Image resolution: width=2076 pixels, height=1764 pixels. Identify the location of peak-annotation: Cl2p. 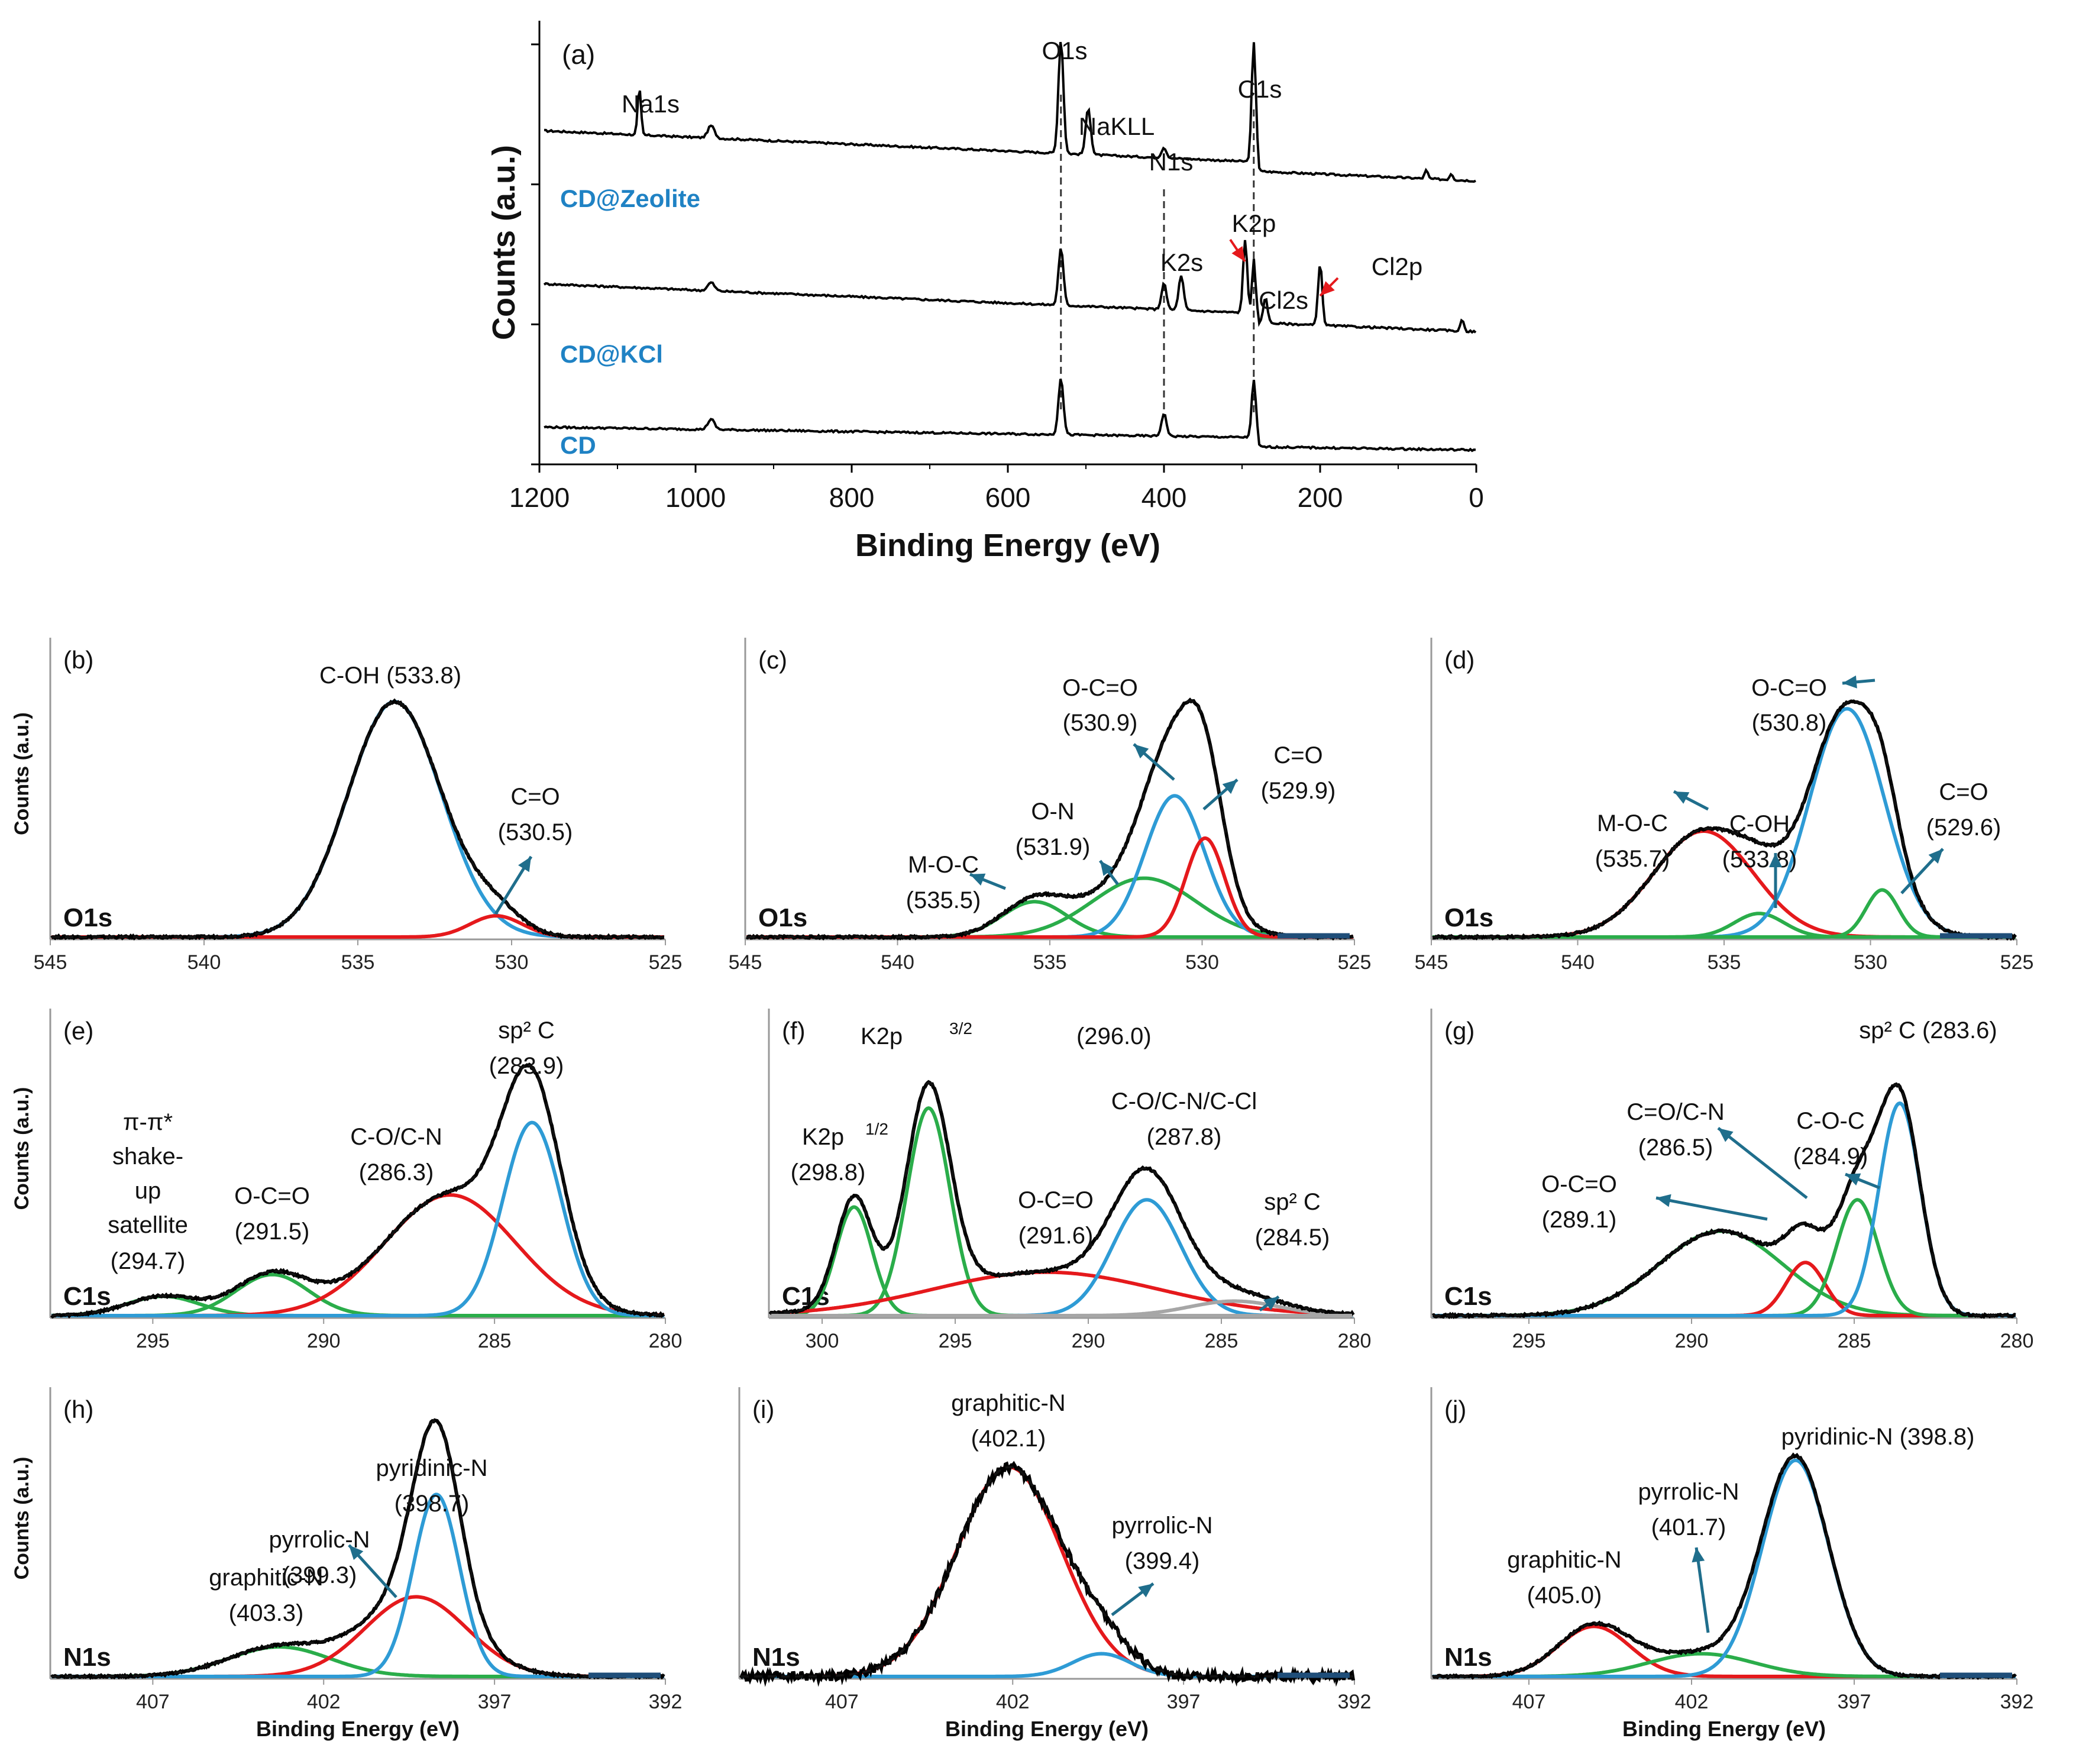
(1397, 266).